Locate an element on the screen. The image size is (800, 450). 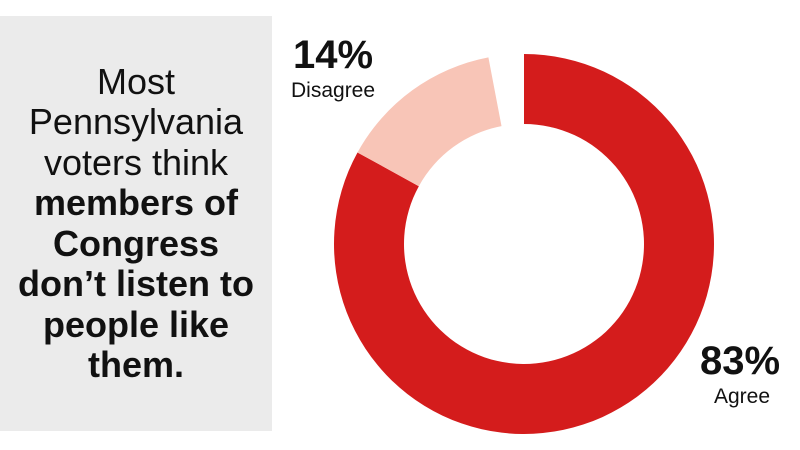
headline-intro: Most Pennsylvania voters think is located at coordinates (136, 121).